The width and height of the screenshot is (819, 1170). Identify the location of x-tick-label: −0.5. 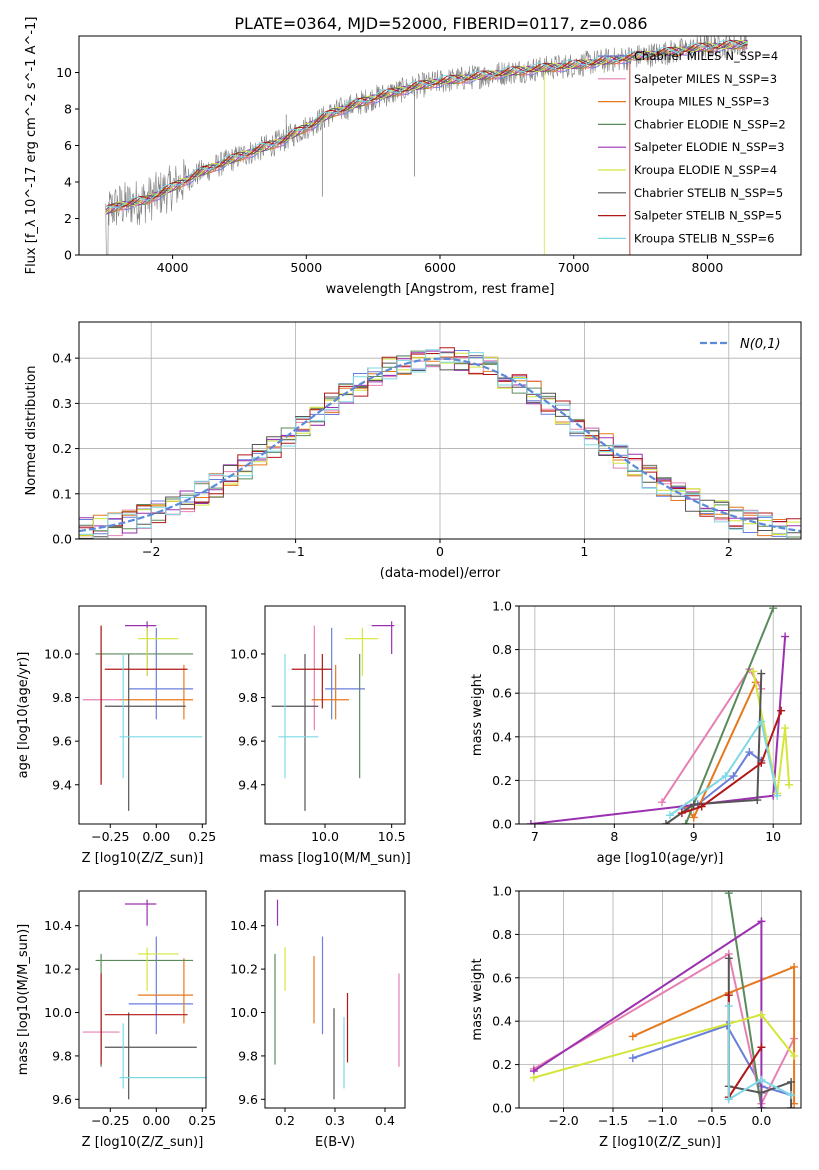
(712, 1120).